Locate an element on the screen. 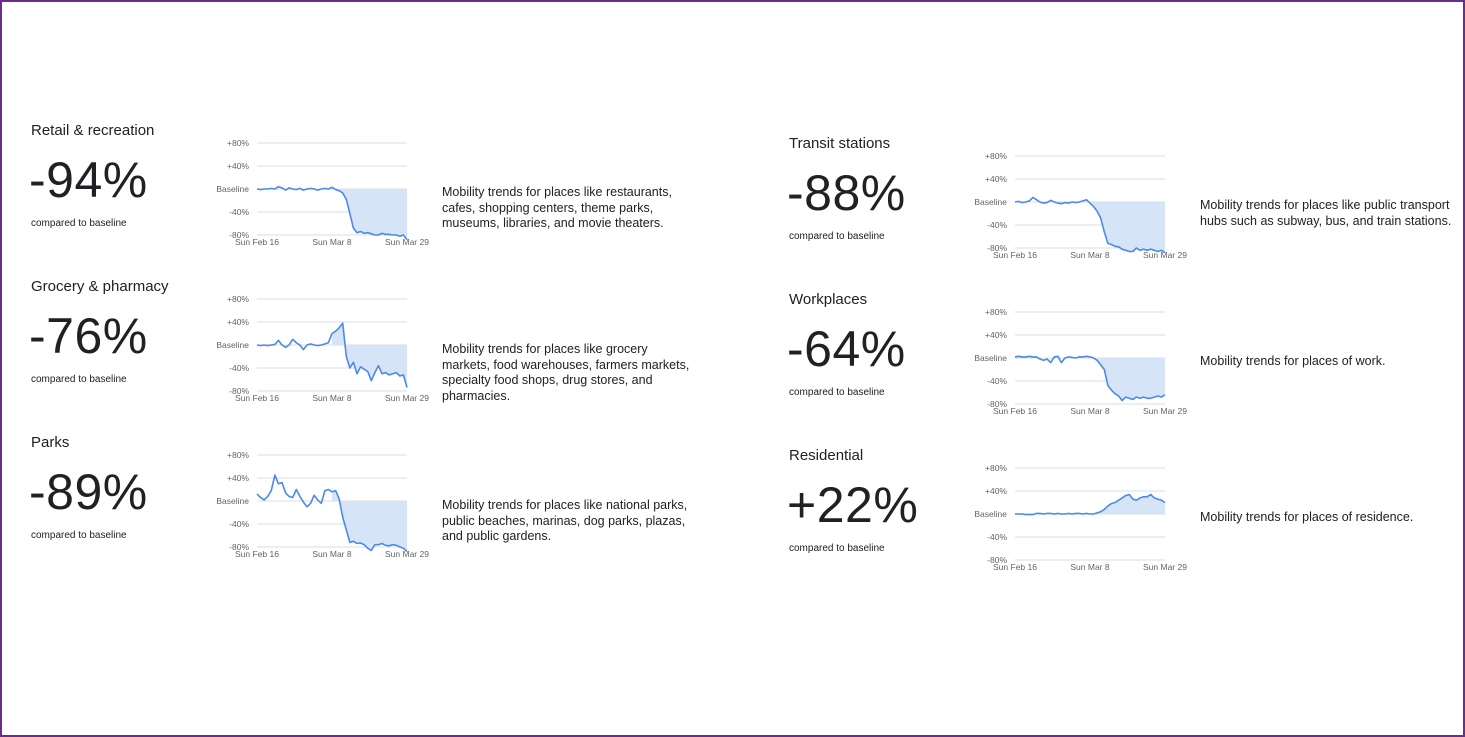  headline-percentage: +22% is located at coordinates (853, 505).